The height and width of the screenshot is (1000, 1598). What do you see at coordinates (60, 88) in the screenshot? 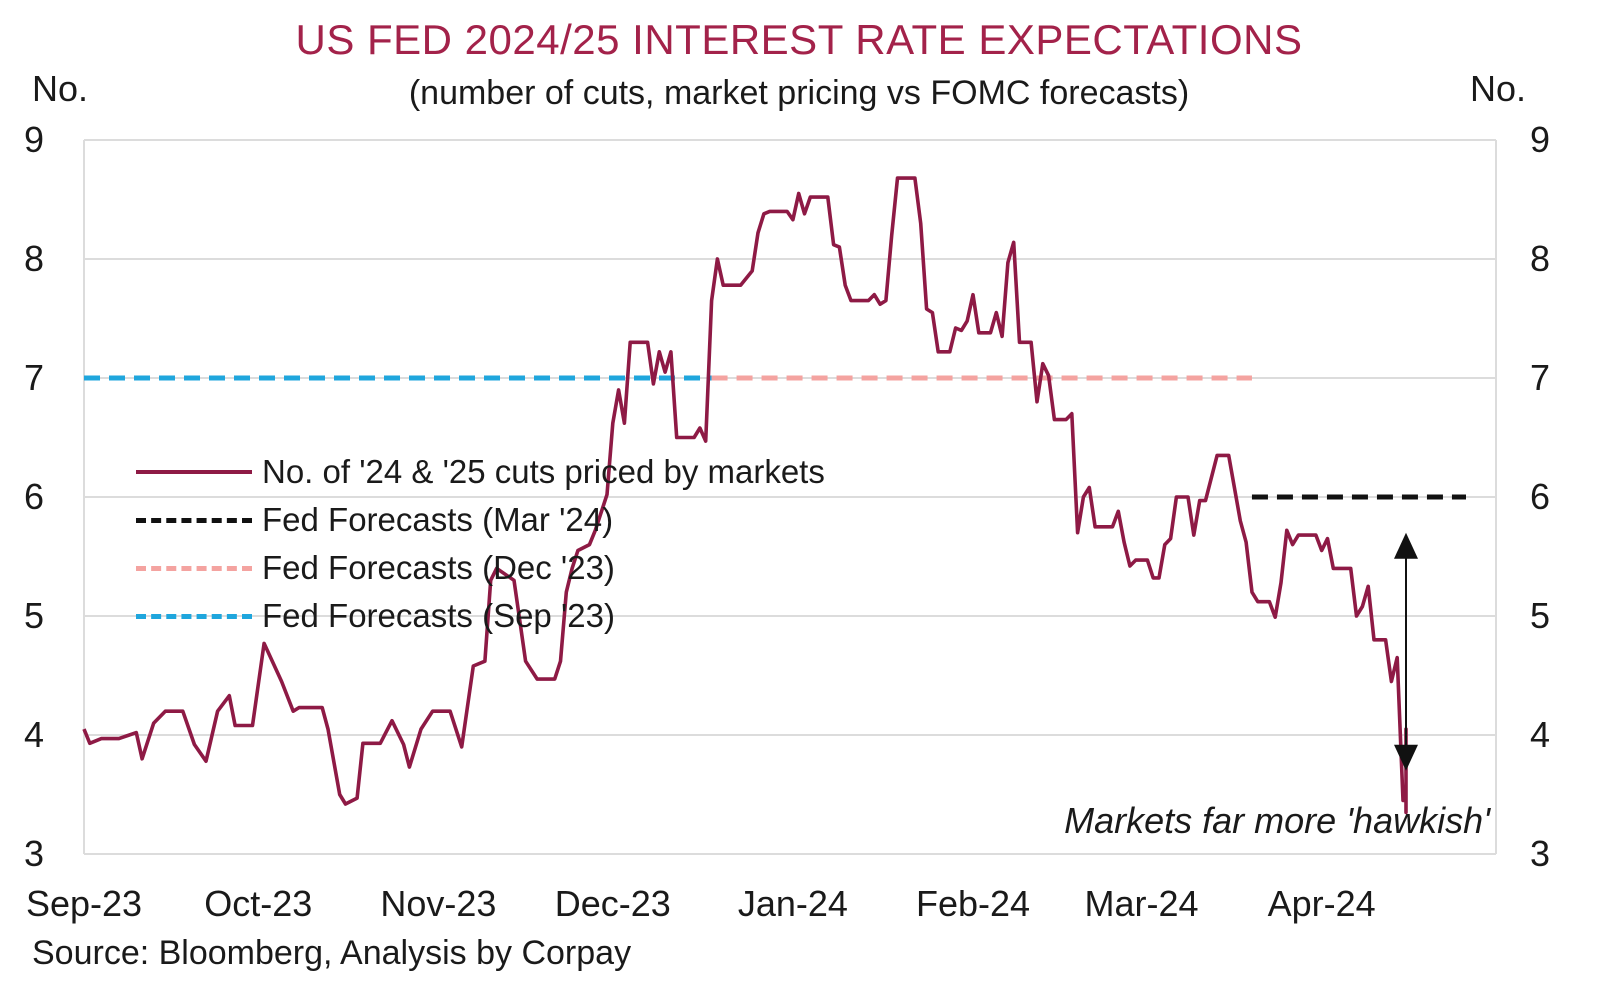
I see `y-axis-label-left: No.` at bounding box center [60, 88].